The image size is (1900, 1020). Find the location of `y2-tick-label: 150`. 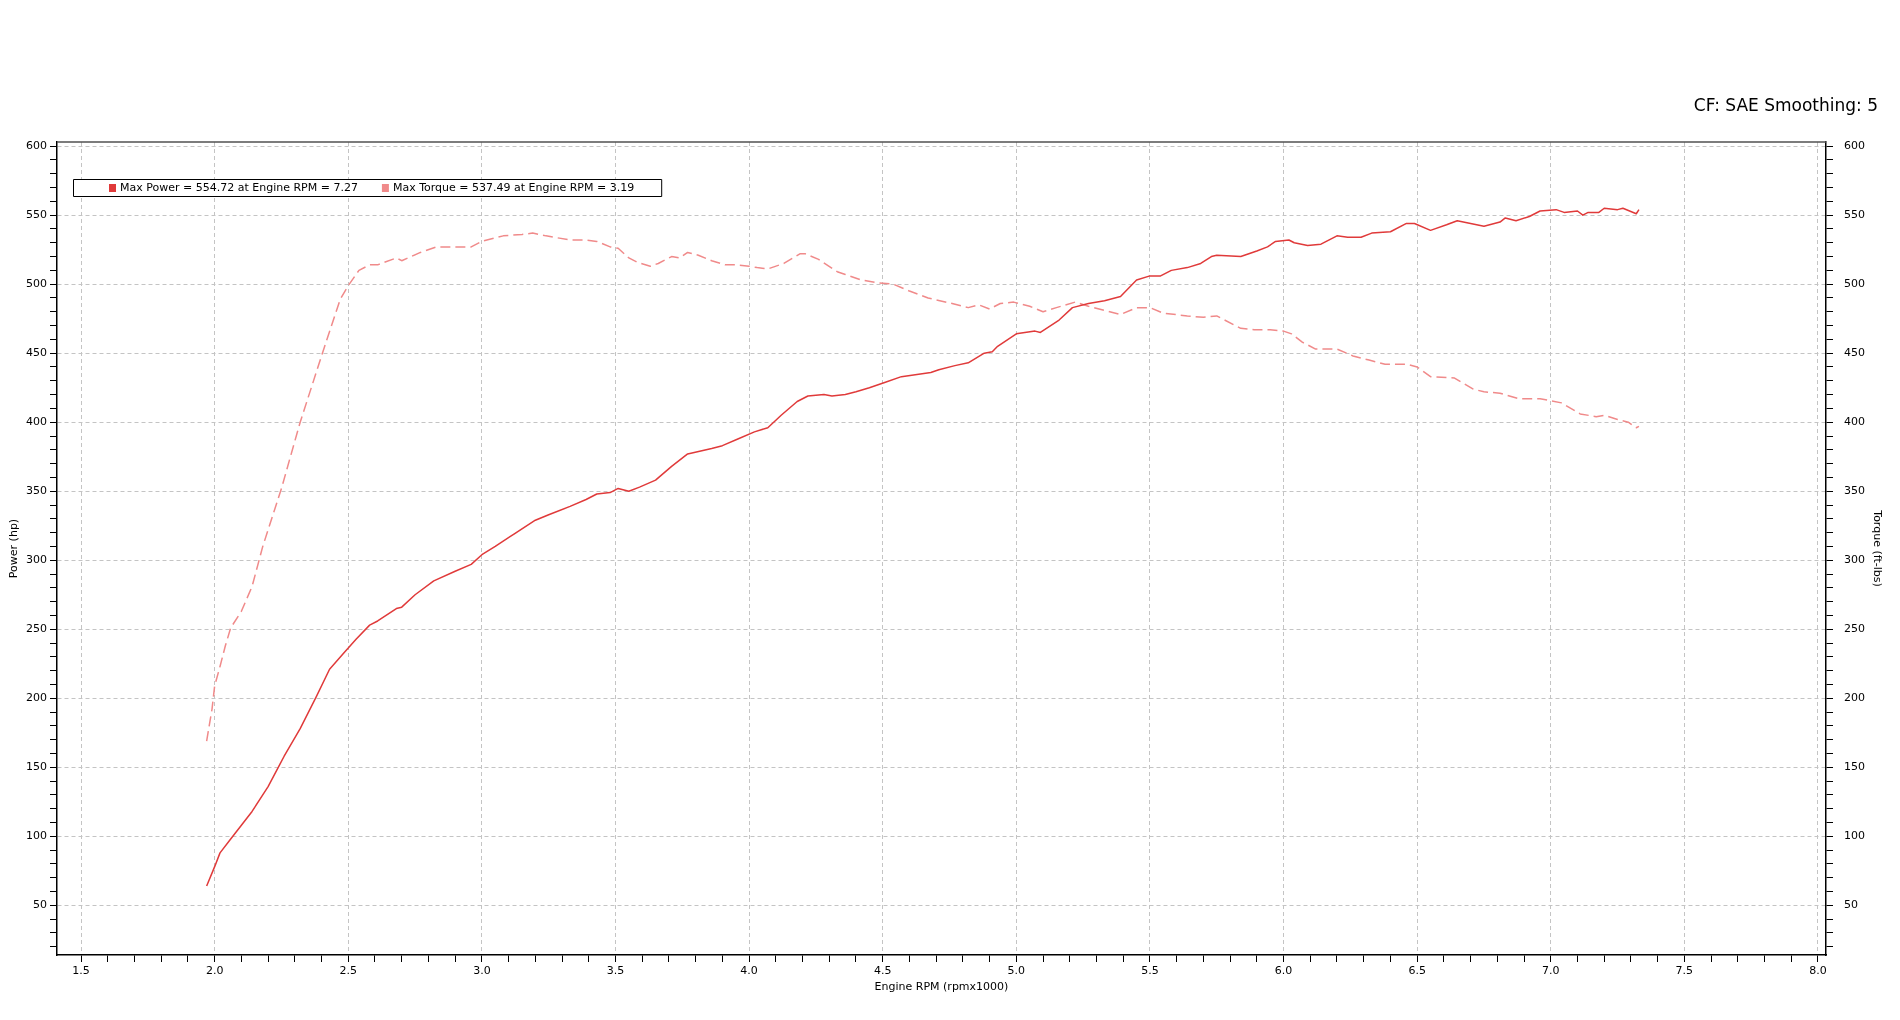

y2-tick-label: 150 is located at coordinates (1854, 767).